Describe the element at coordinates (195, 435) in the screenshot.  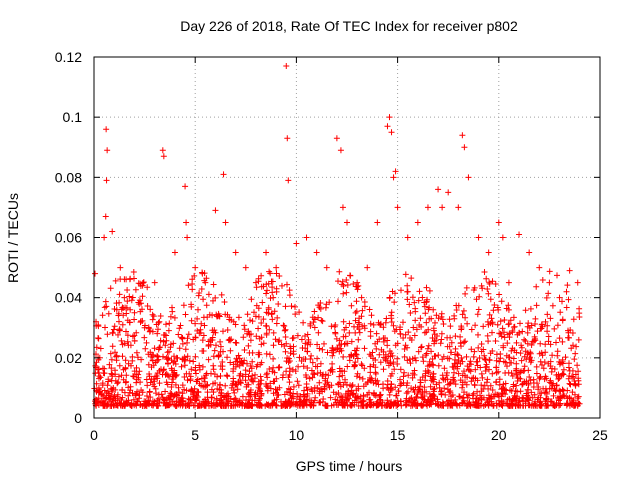
I see `x-tick-label: 5` at that location.